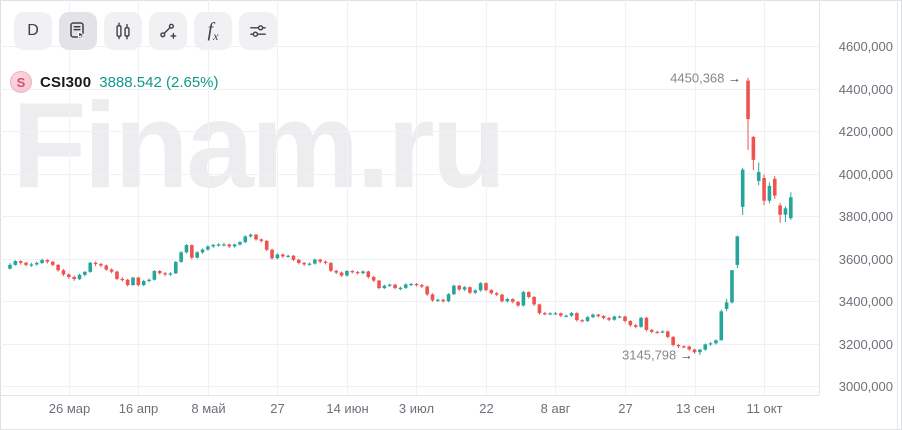 Image resolution: width=902 pixels, height=430 pixels. What do you see at coordinates (145, 31) in the screenshot?
I see `chart-toolbar: D` at bounding box center [145, 31].